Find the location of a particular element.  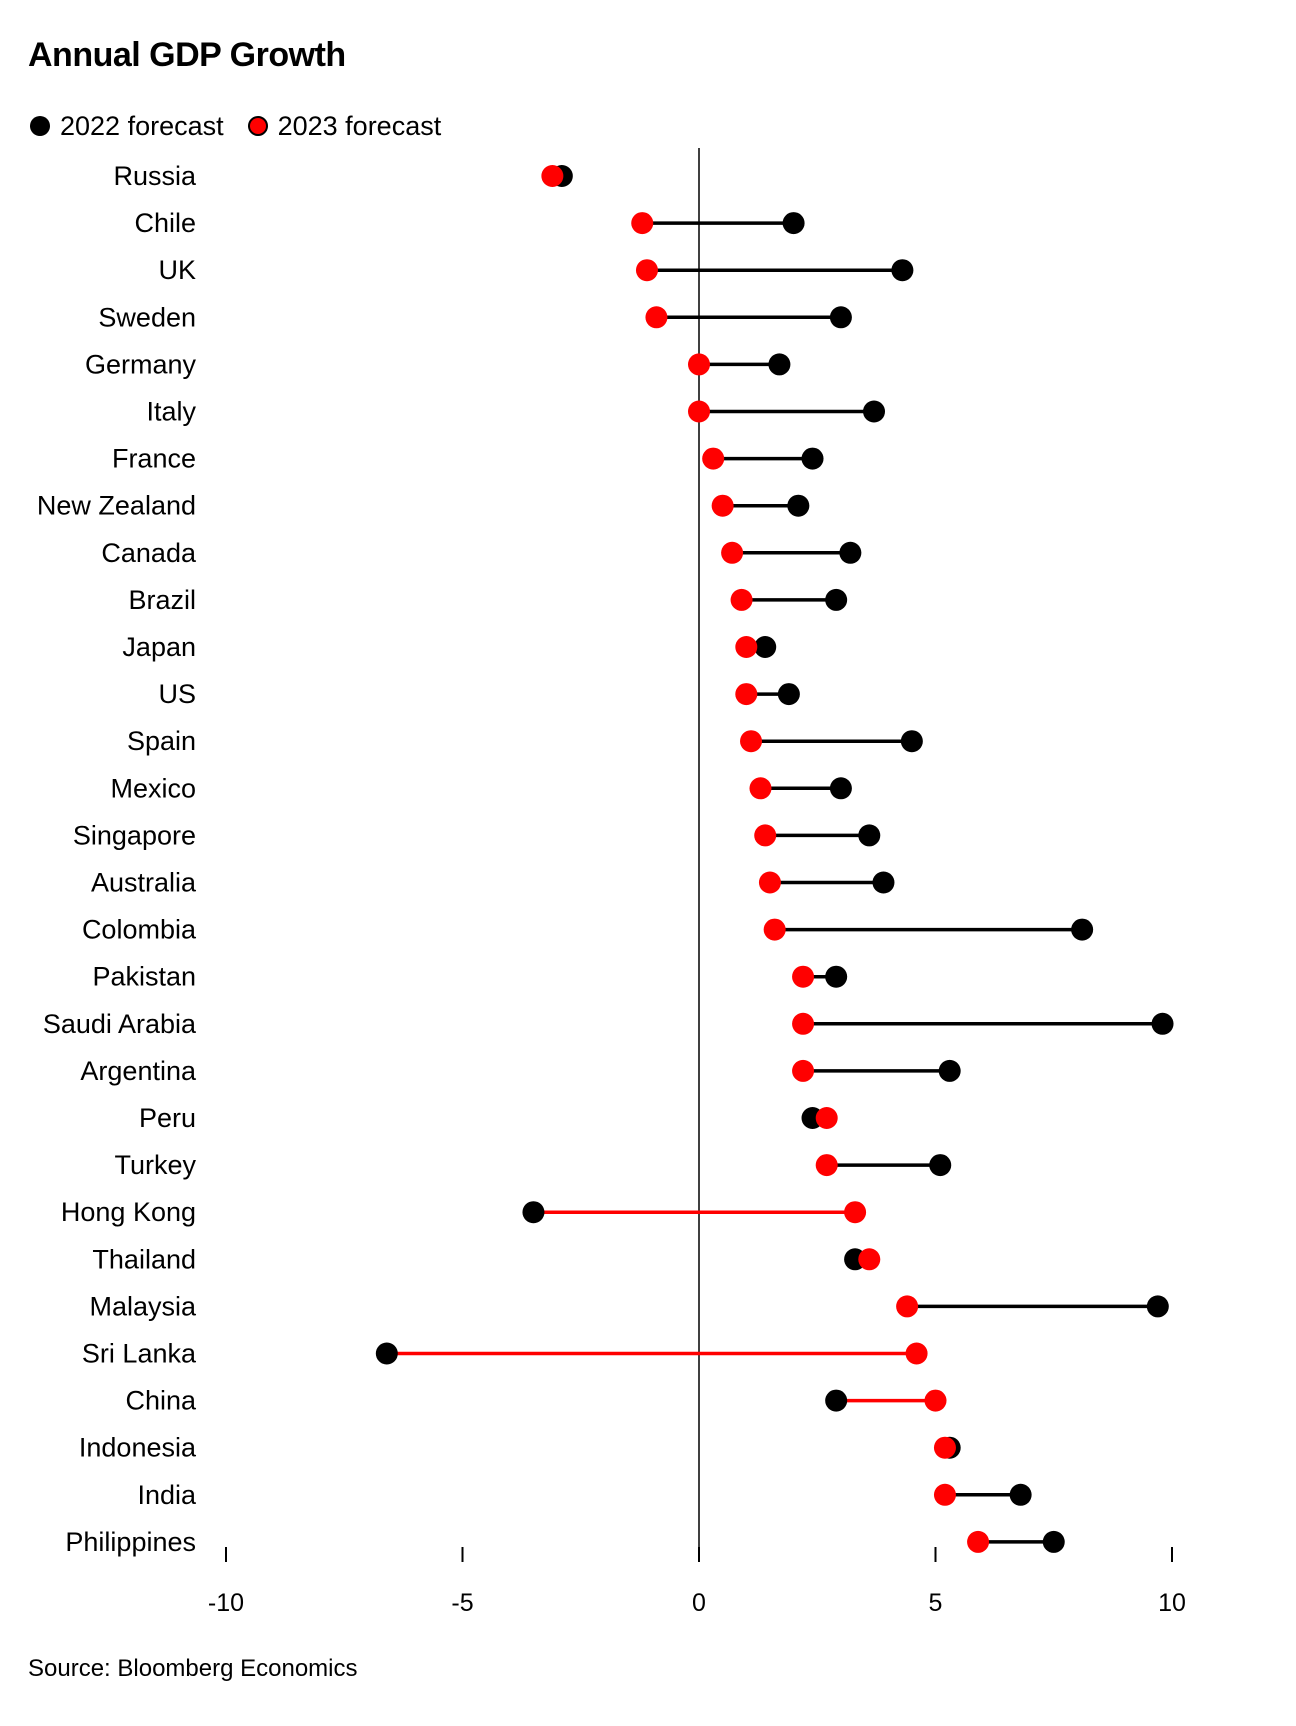

legend-item-2023: 2023 forecast is located at coordinates (344, 126).